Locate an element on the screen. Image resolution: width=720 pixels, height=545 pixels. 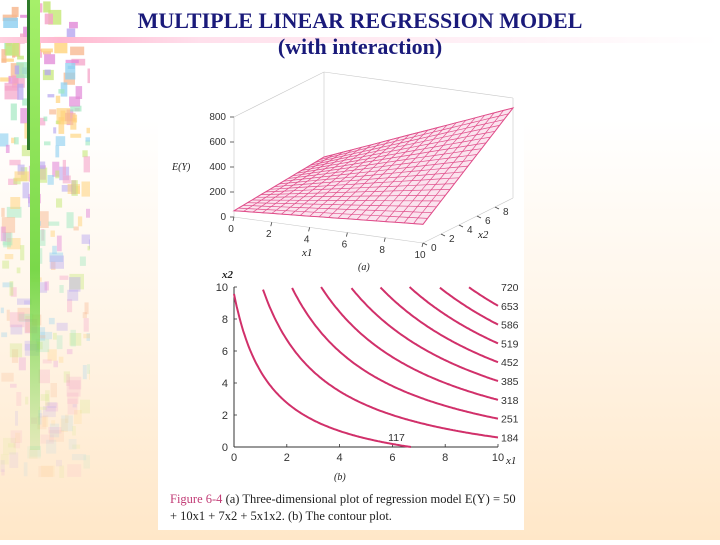
x1-tick-label: 2 is located at coordinates (269, 234).